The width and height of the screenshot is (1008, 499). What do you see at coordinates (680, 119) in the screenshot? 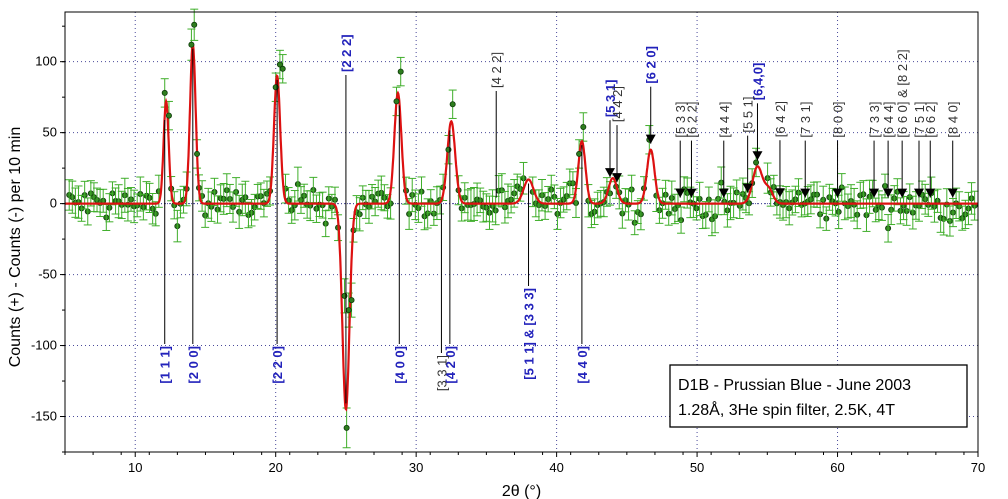
I see `peak-label: [5 3 3]` at bounding box center [680, 119].